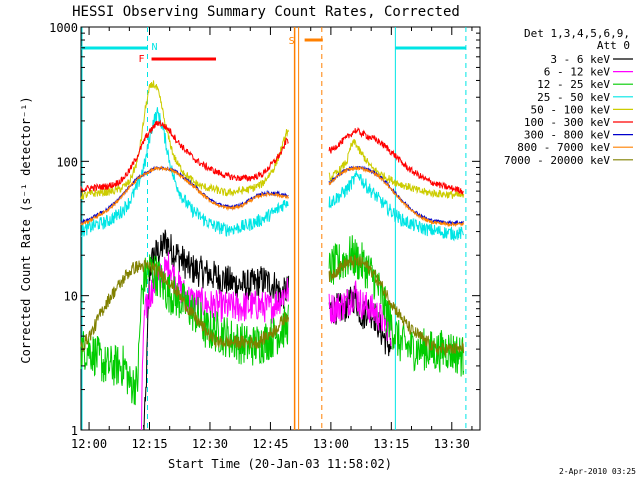  What do you see at coordinates (280, 464) in the screenshot?
I see `x-axis-label: Start Time (20-Jan-03 11:58:02)` at bounding box center [280, 464].